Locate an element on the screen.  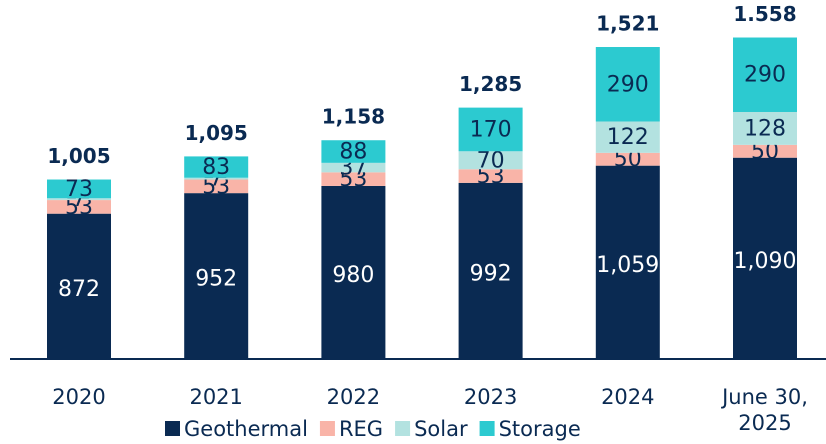
legend-label: Solar is located at coordinates (441, 429).